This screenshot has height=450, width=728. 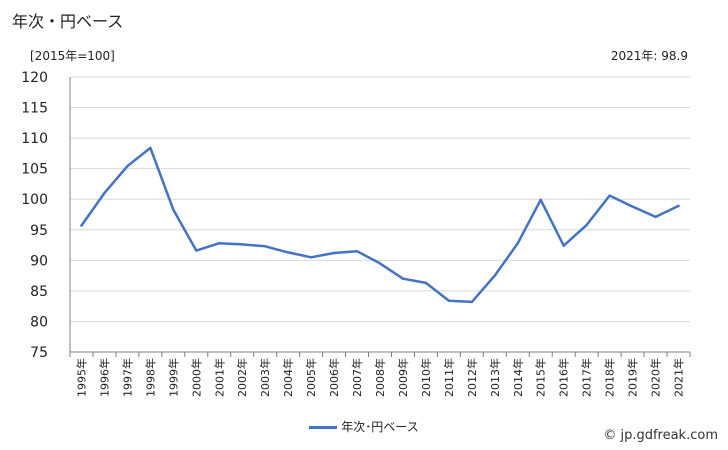 What do you see at coordinates (541, 377) in the screenshot?
I see `x-tick-label: 2015年` at bounding box center [541, 377].